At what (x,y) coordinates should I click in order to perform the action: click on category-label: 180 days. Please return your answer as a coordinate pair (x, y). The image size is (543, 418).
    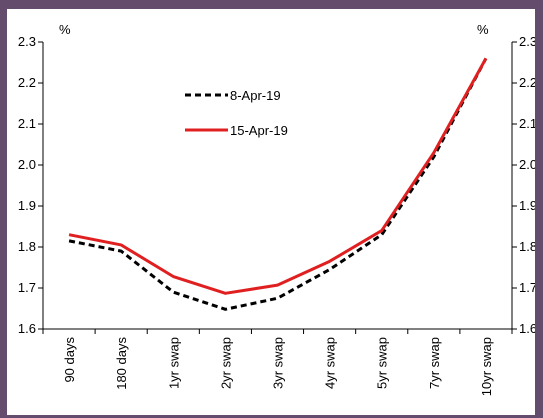
    Looking at the image, I should click on (121, 363).